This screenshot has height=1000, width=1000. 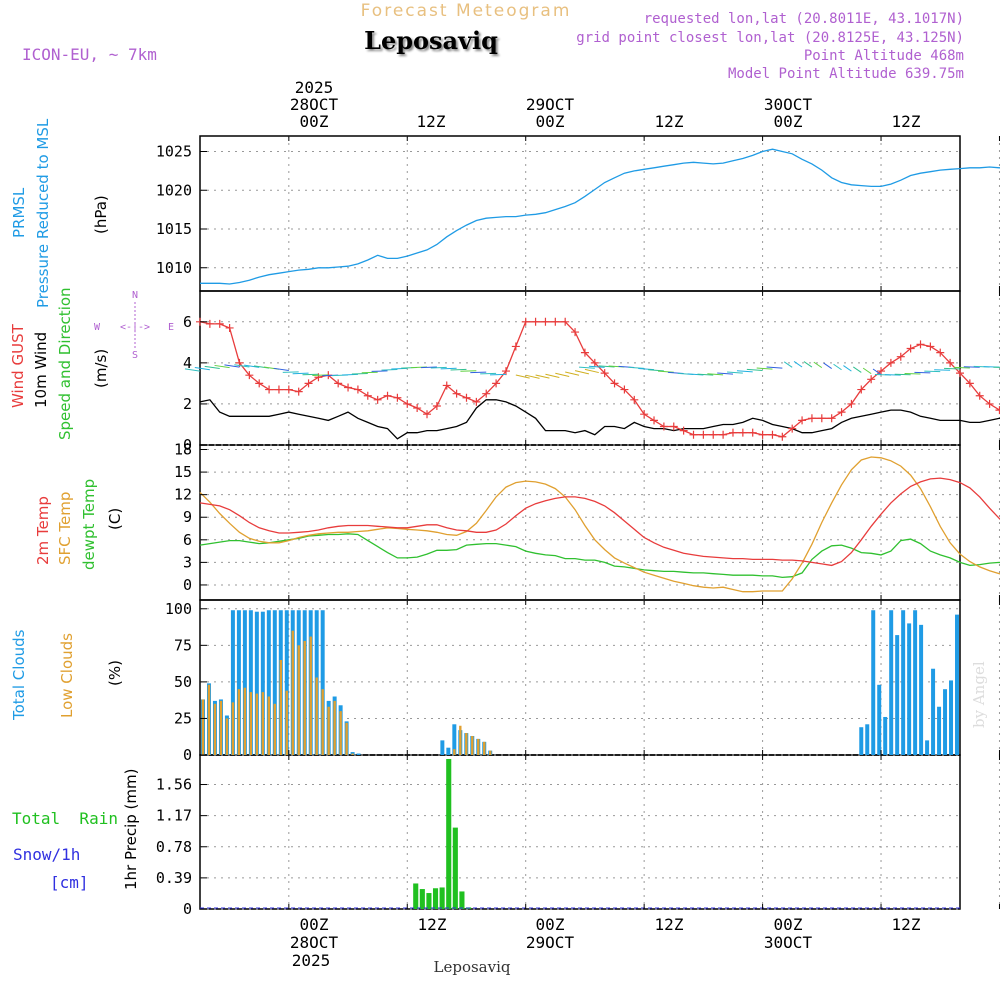 What do you see at coordinates (846, 74) in the screenshot?
I see `model-altitude: Model Point Altitude 639.75m` at bounding box center [846, 74].